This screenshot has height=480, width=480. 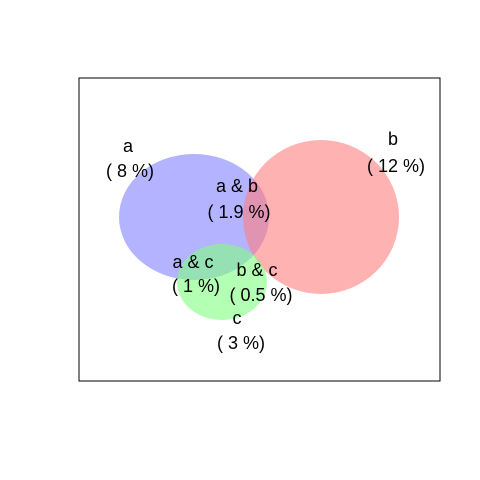 What do you see at coordinates (260, 295) in the screenshot?
I see `intersection-bc-percent: ( 0.5 %)` at bounding box center [260, 295].